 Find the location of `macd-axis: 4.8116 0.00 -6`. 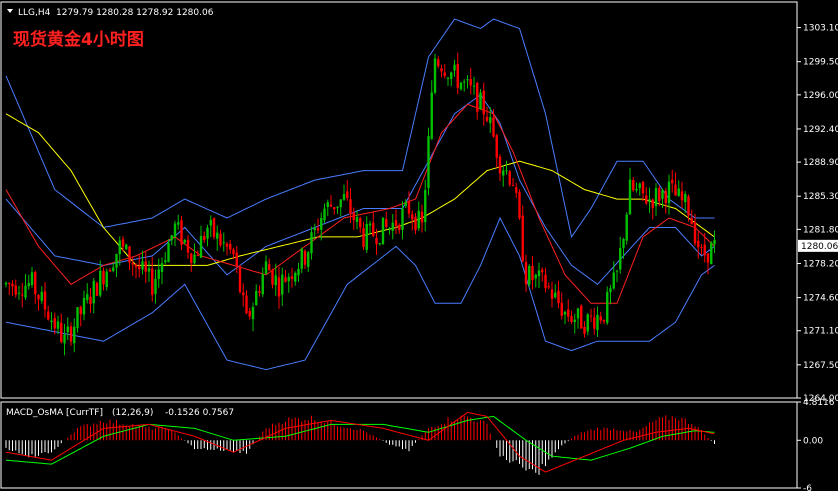

macd-axis: 4.8116 0.00 -6 is located at coordinates (816, 444).